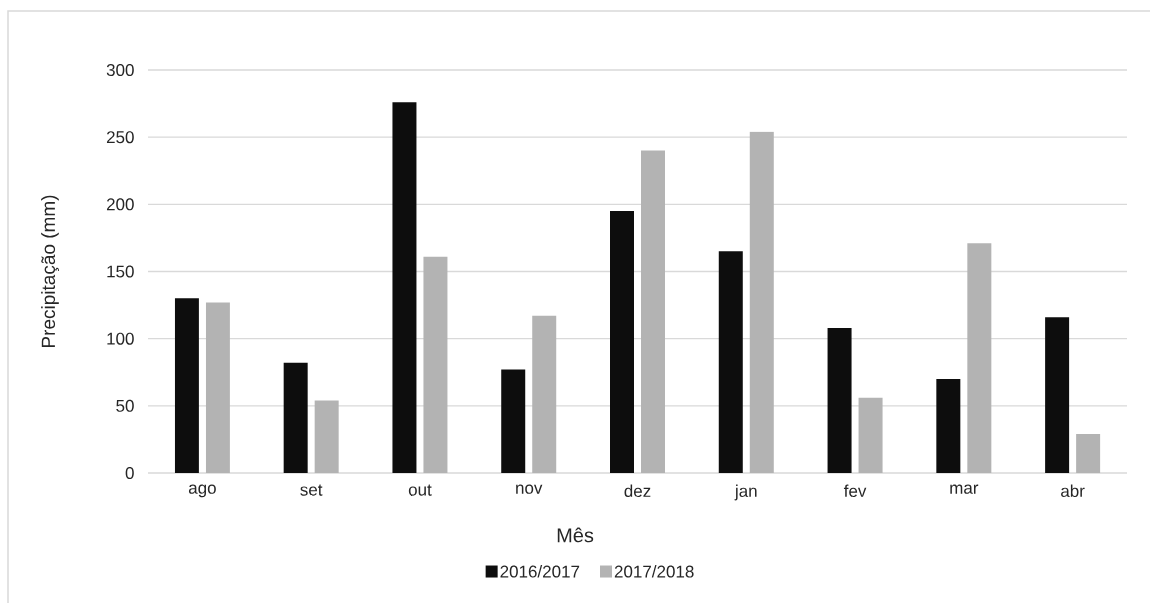  Describe the element at coordinates (120, 137) in the screenshot. I see `y-tick-label: 250` at that location.